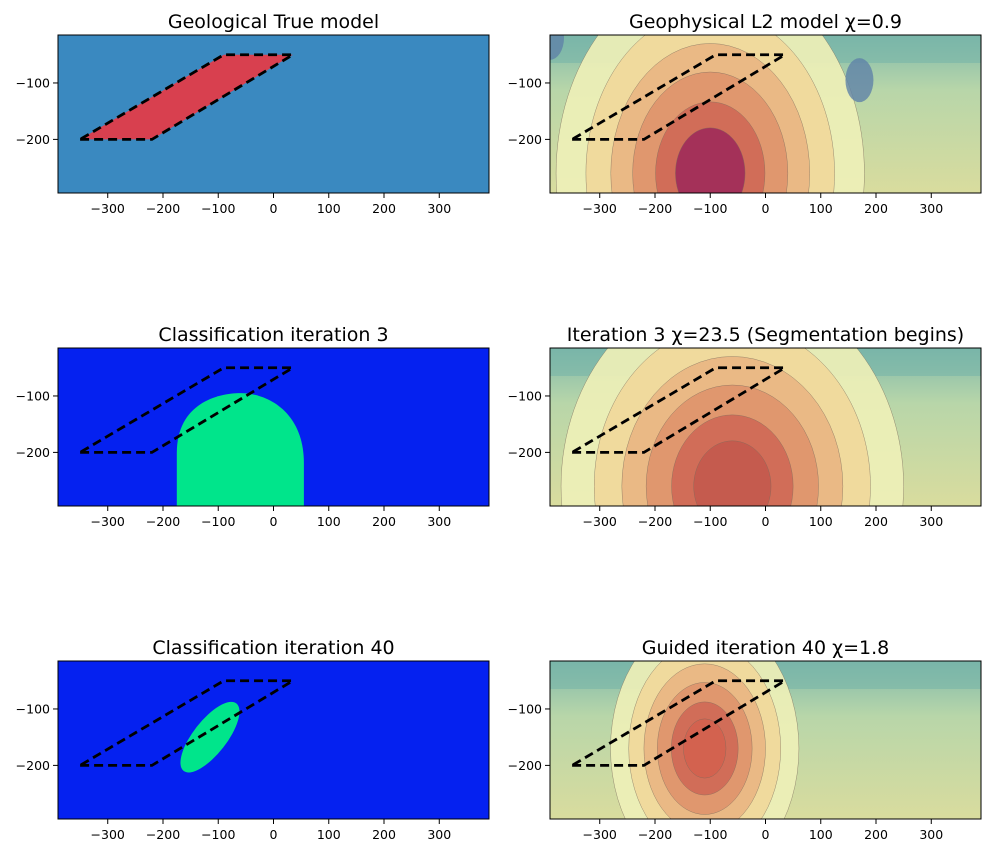 Image resolution: width=993 pixels, height=852 pixels. Describe the element at coordinates (765, 335) in the screenshot. I see `subplot-title: Iteration 3 χ=23.5 (Segmentation begins)` at that location.